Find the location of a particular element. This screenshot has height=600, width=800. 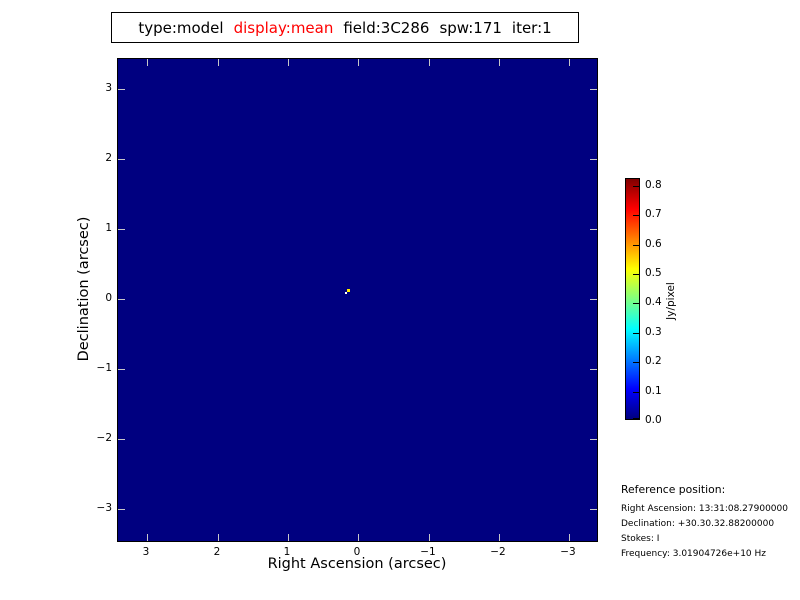

colorbar-tick-label: 0.3 is located at coordinates (653, 332).